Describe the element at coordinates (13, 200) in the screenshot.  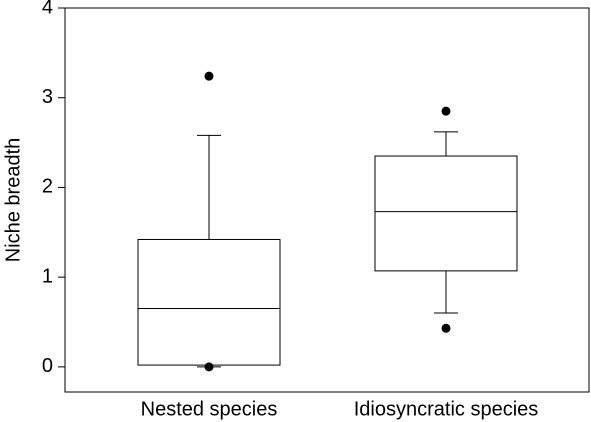
I see `y-axis-label: Niche breadth` at that location.